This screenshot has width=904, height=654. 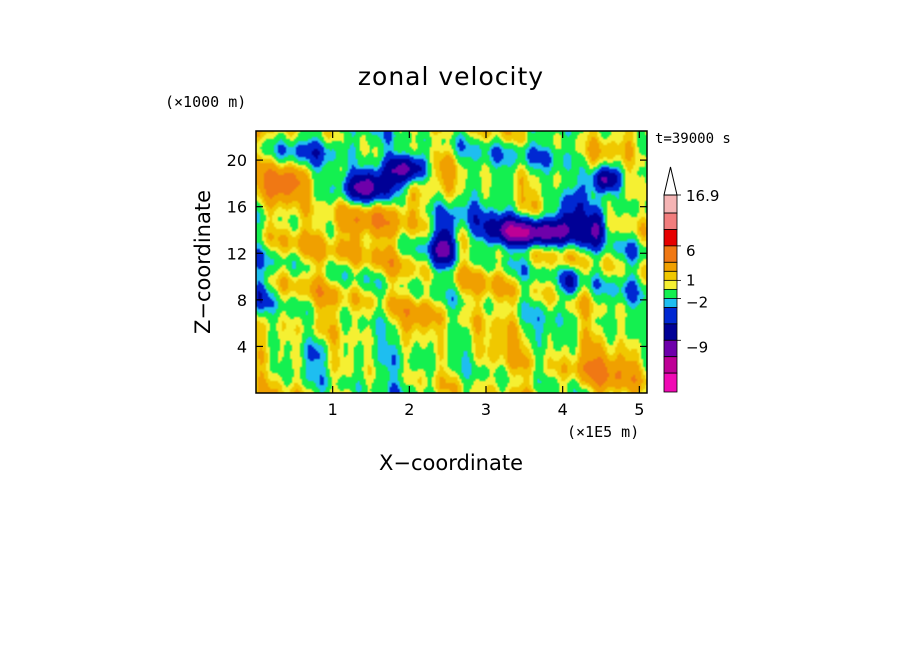 I want to click on chart-title: zonal velocity, so click(x=451, y=76).